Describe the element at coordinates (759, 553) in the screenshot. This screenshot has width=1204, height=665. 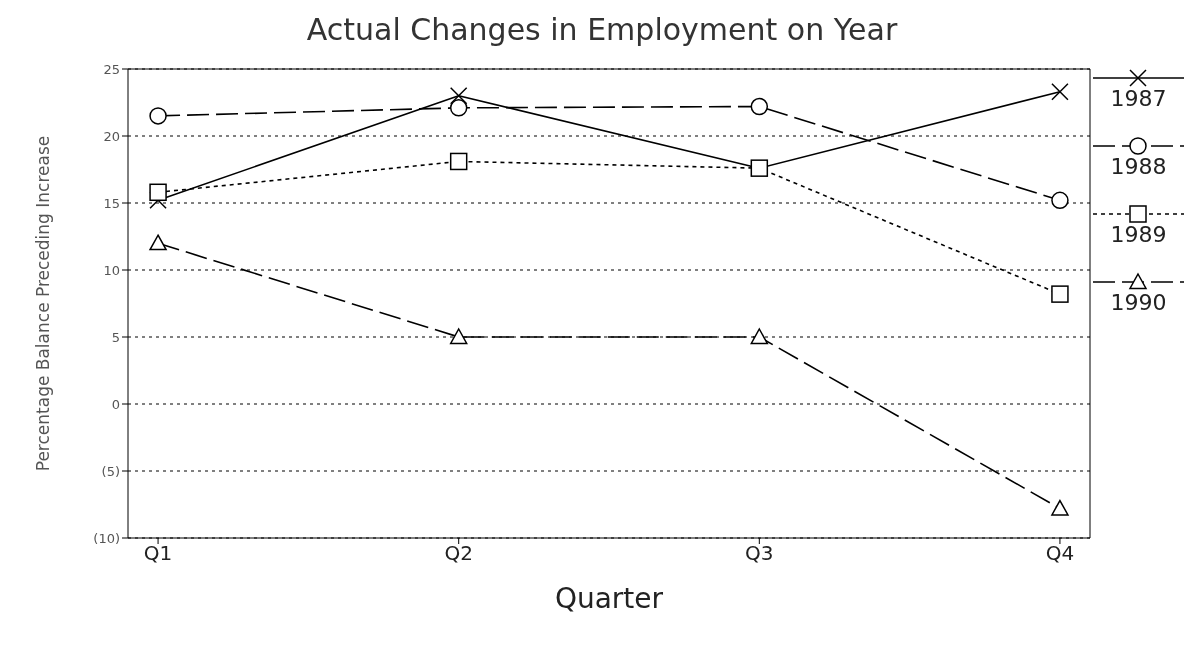
I see `x-tick-label: Q3` at that location.